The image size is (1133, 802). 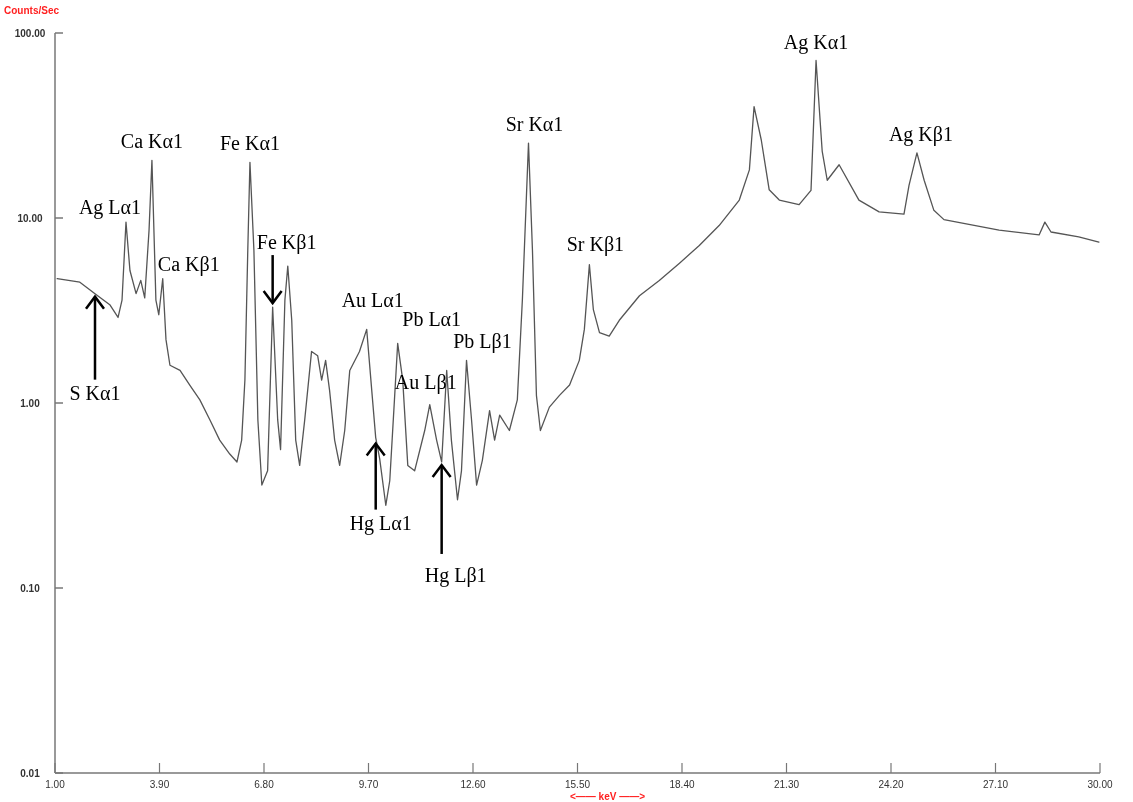 I want to click on x-tick-label: 12.60, so click(x=473, y=784).